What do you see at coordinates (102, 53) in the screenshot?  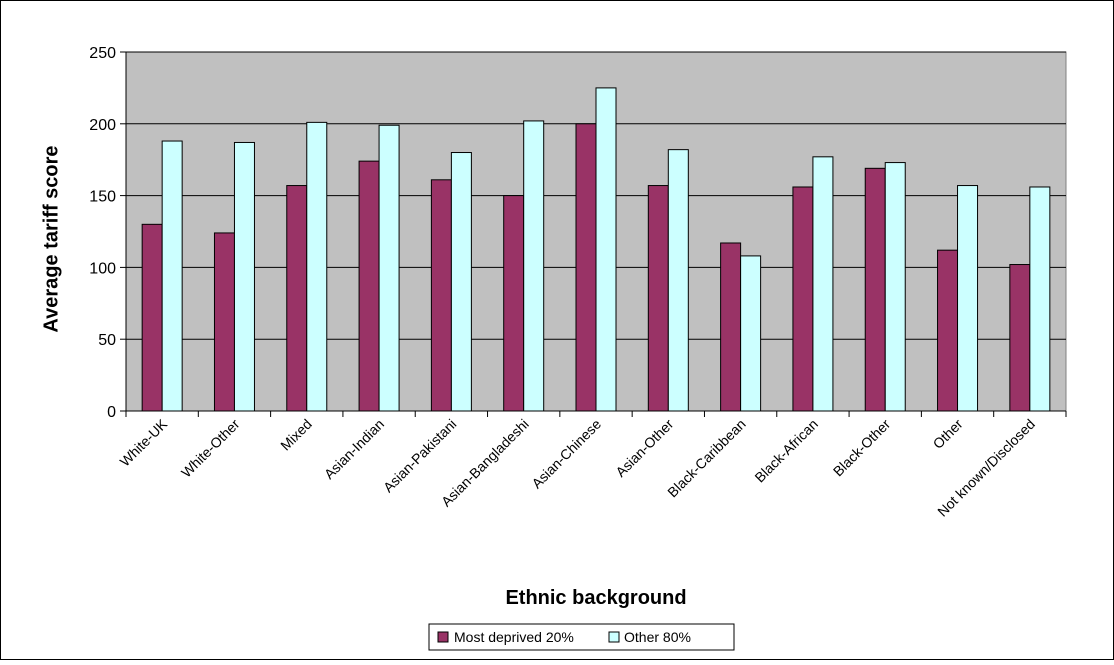 I see `y-tick-label: 250` at bounding box center [102, 53].